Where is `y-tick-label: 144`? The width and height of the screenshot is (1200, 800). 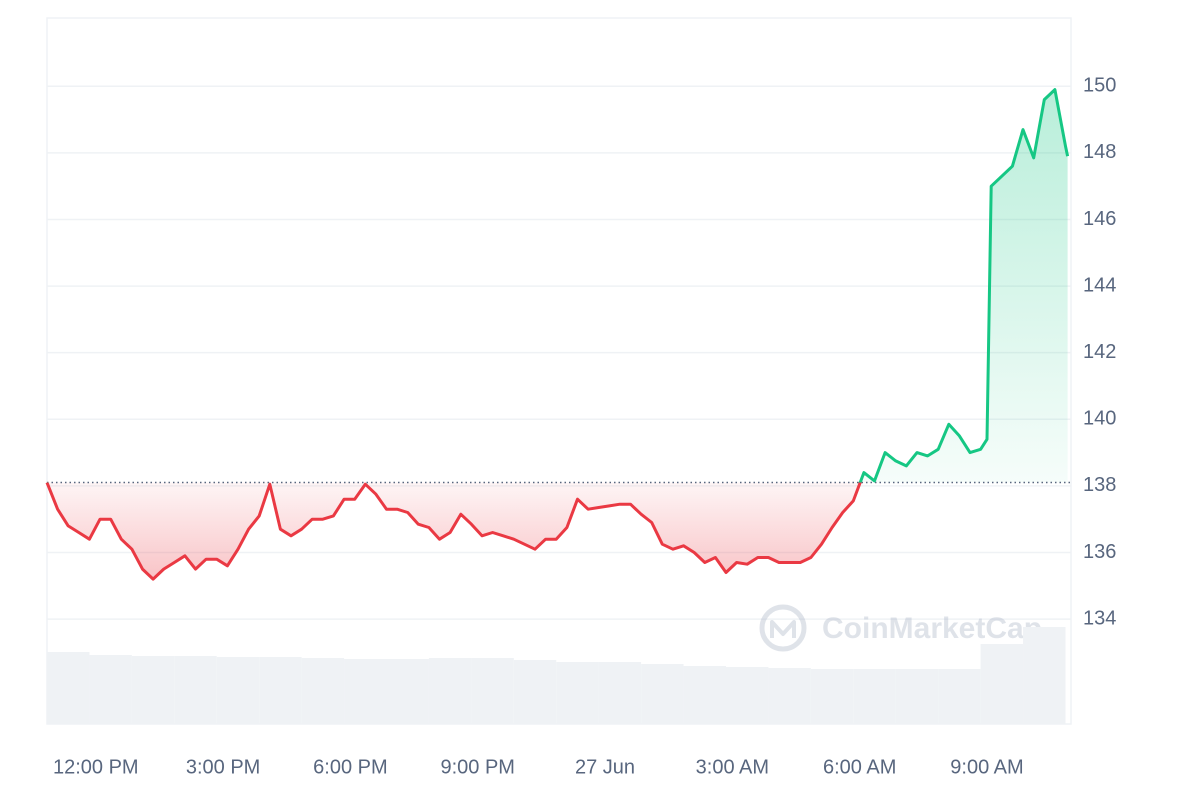
y-tick-label: 144 is located at coordinates (1099, 285).